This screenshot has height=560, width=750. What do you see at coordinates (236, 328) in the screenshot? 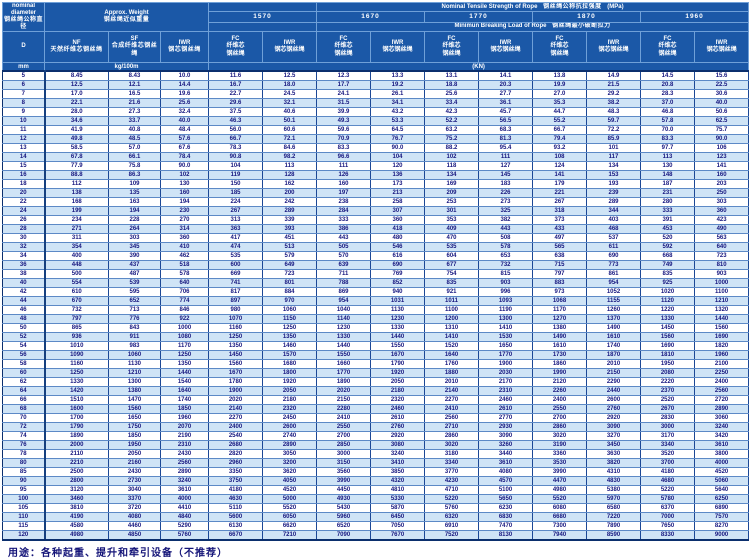
I see `cell-value: 1160` at bounding box center [236, 328].